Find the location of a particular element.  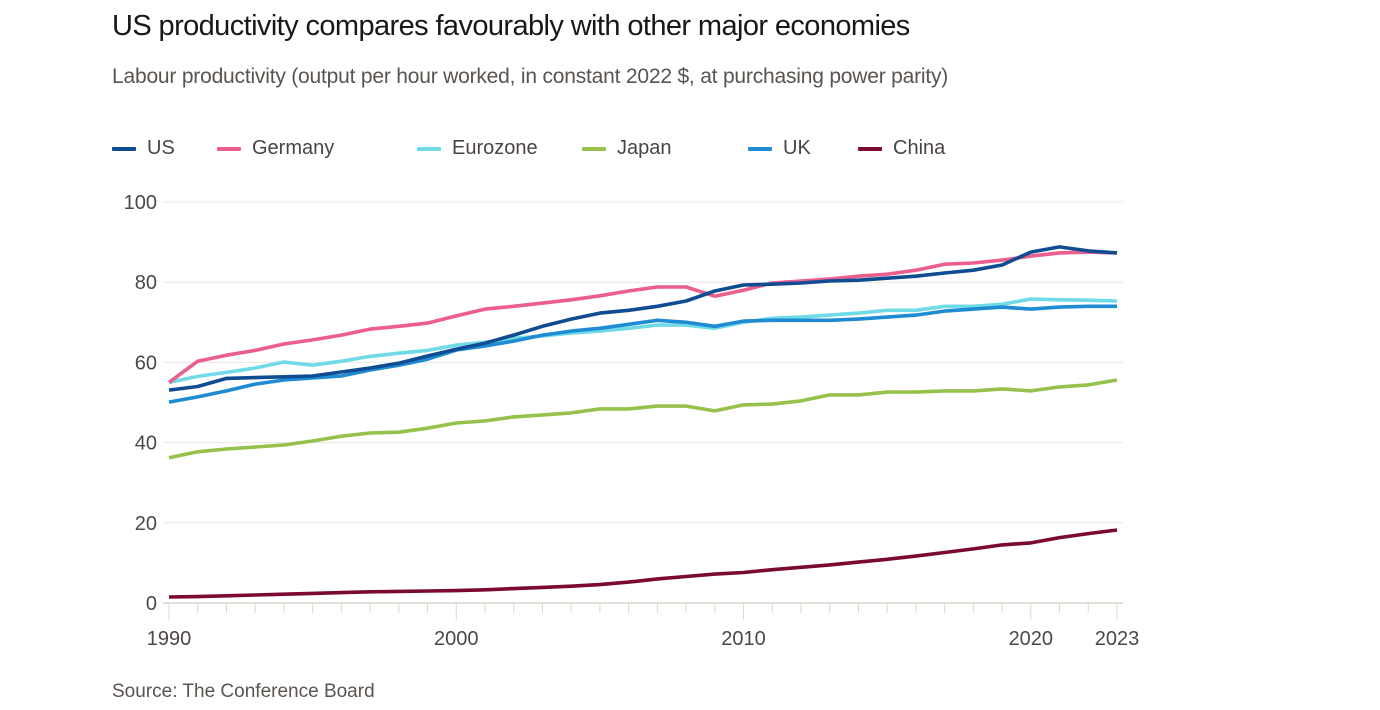

y-tick-label: 100 is located at coordinates (140, 203).